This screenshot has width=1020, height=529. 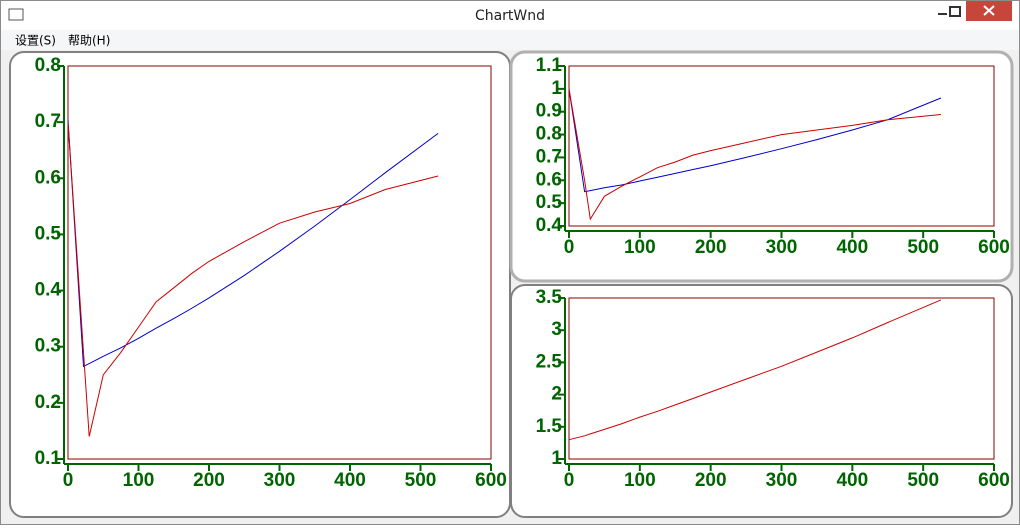 I want to click on title-bar, so click(x=510, y=15).